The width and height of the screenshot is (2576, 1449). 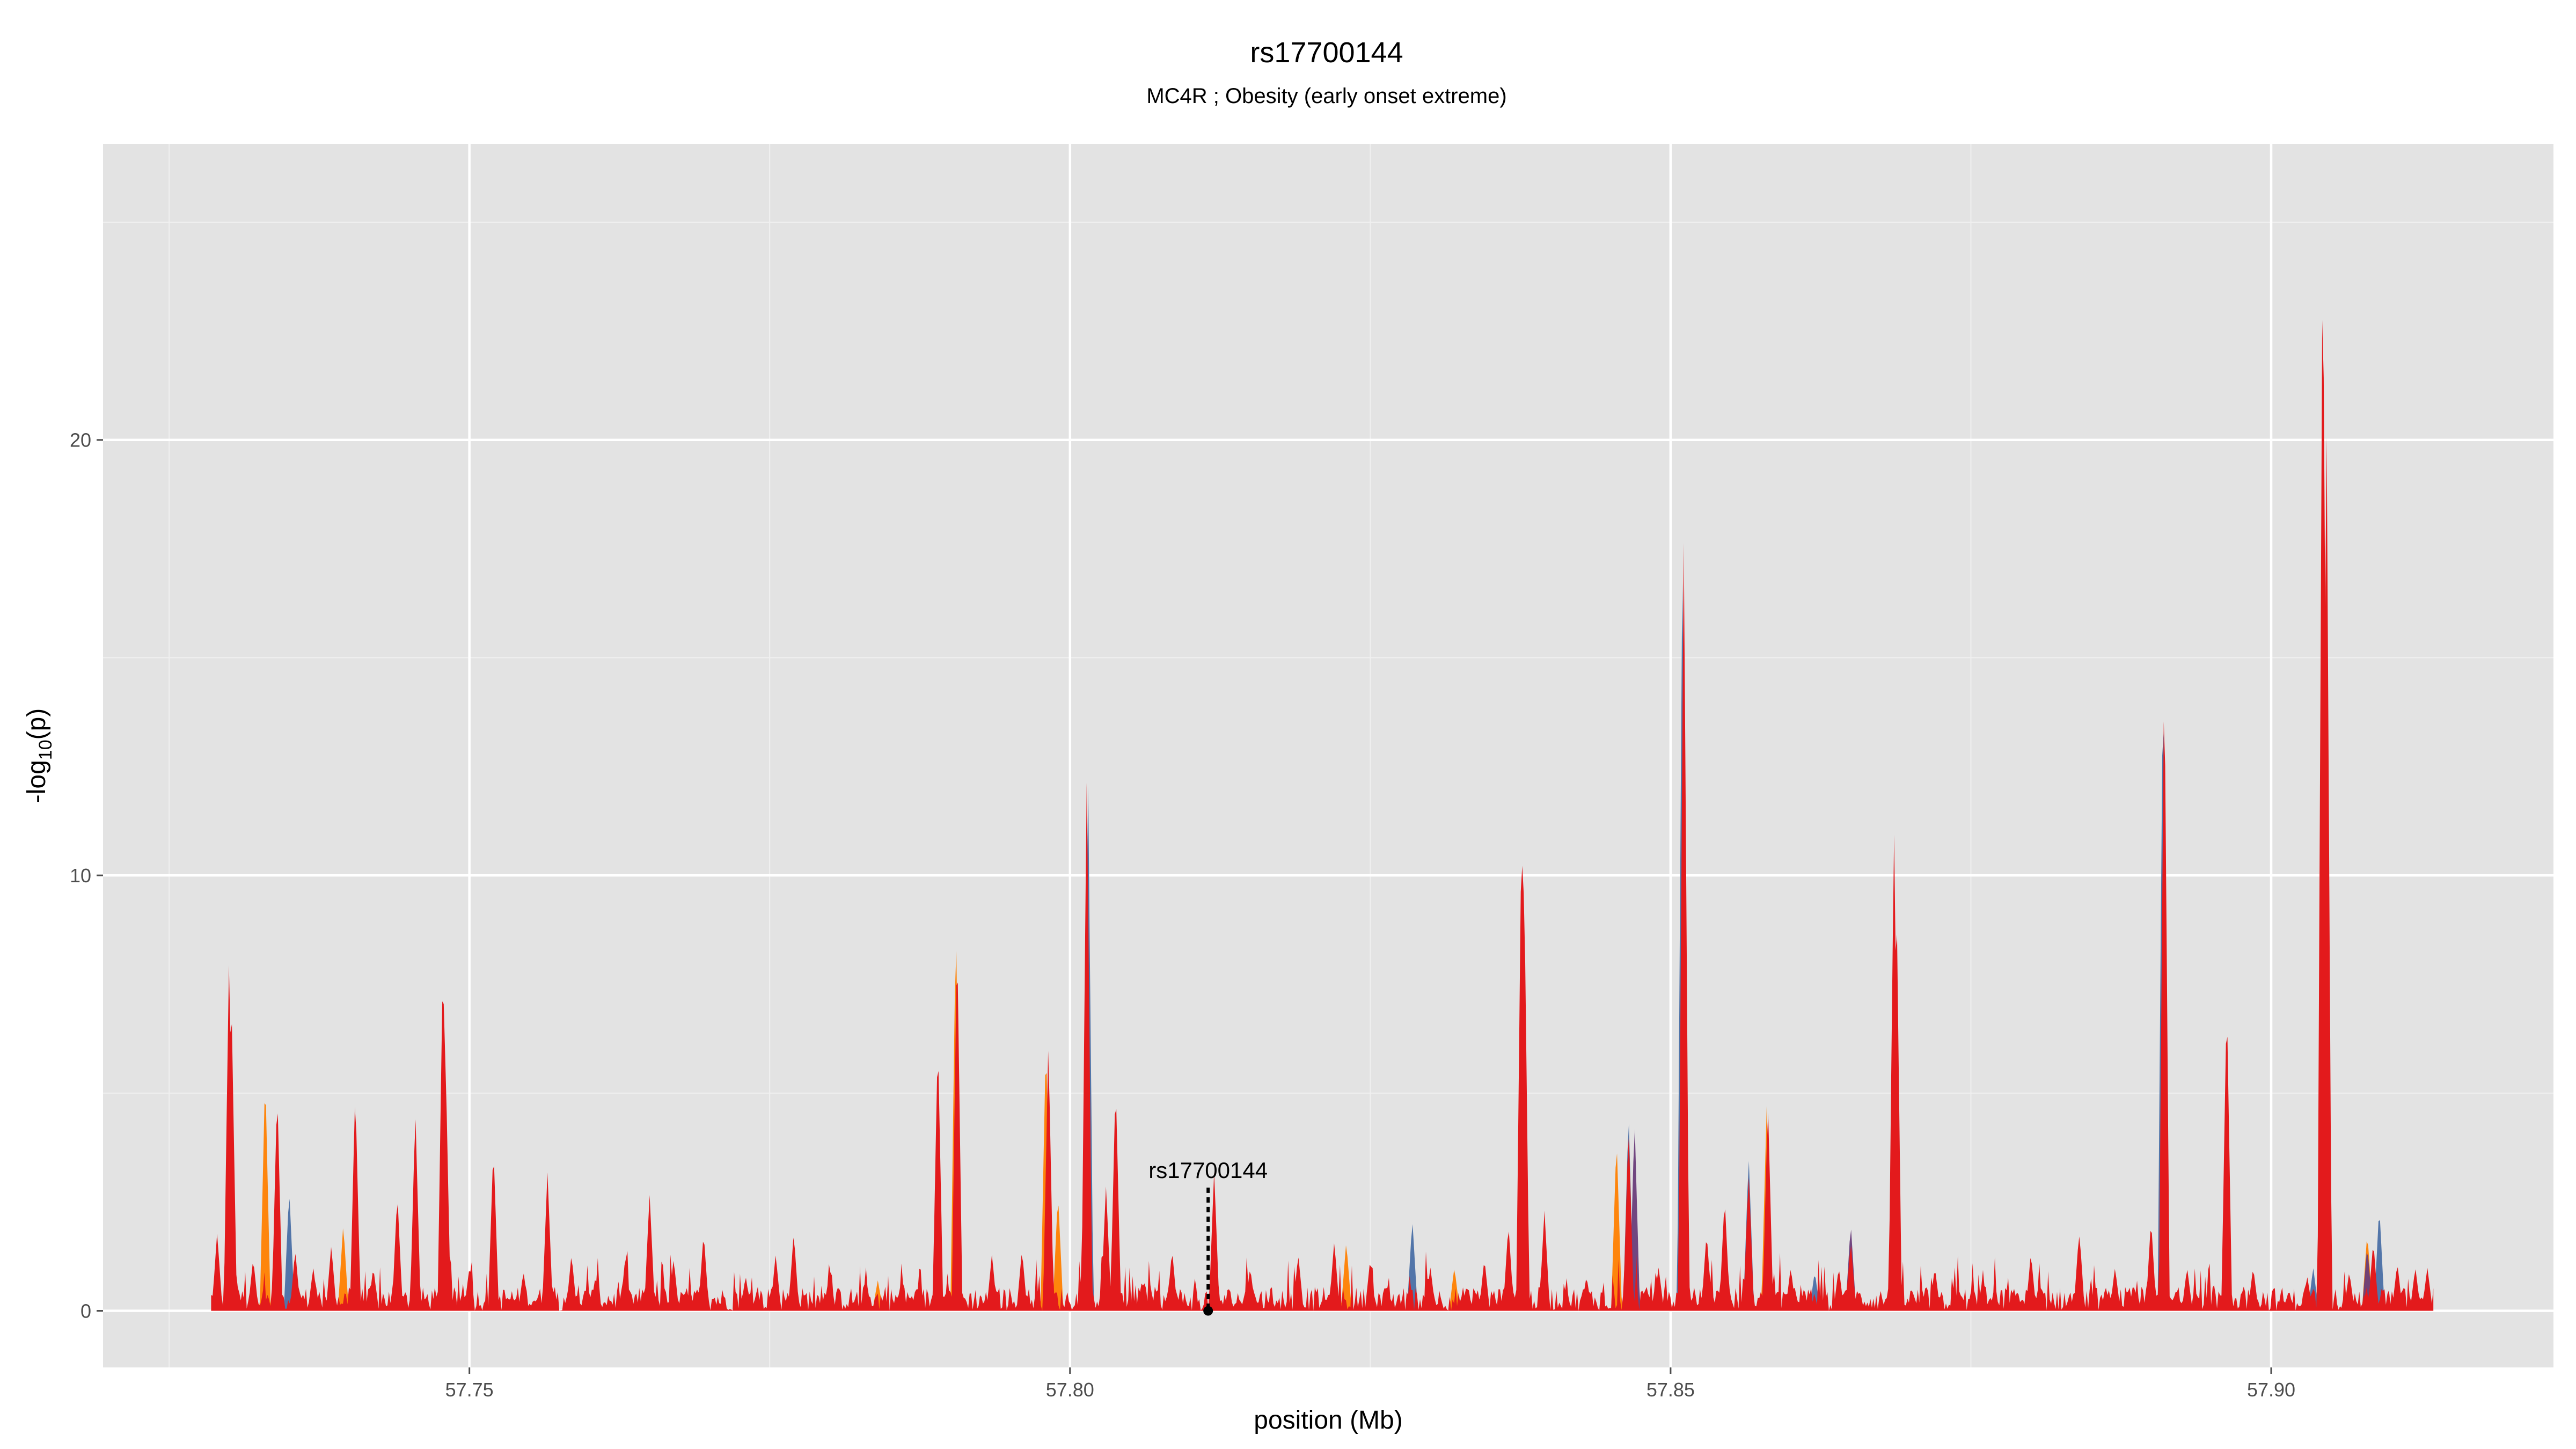 I want to click on y-tick-label: 0, so click(x=85, y=1311).